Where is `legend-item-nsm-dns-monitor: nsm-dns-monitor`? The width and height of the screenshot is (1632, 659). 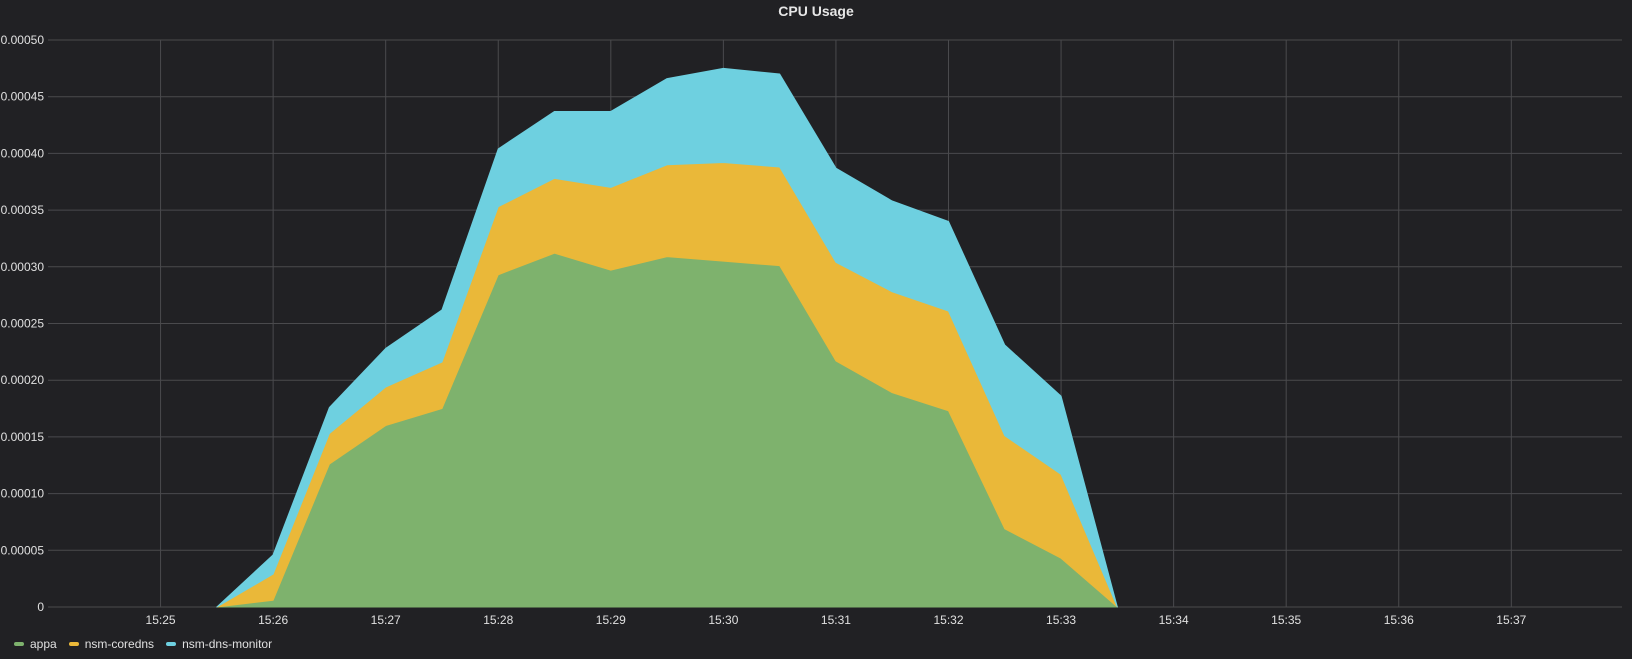
legend-item-nsm-dns-monitor: nsm-dns-monitor is located at coordinates (219, 644).